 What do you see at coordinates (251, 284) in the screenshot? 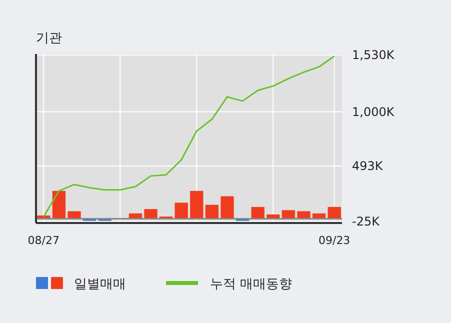
I see `legend-label: 누적 매매동향` at bounding box center [251, 284].